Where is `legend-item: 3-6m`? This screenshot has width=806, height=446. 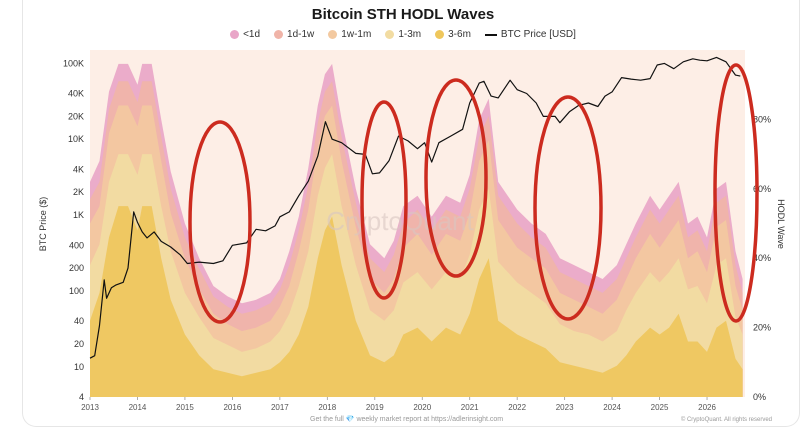 legend-item: 3-6m is located at coordinates (453, 34).